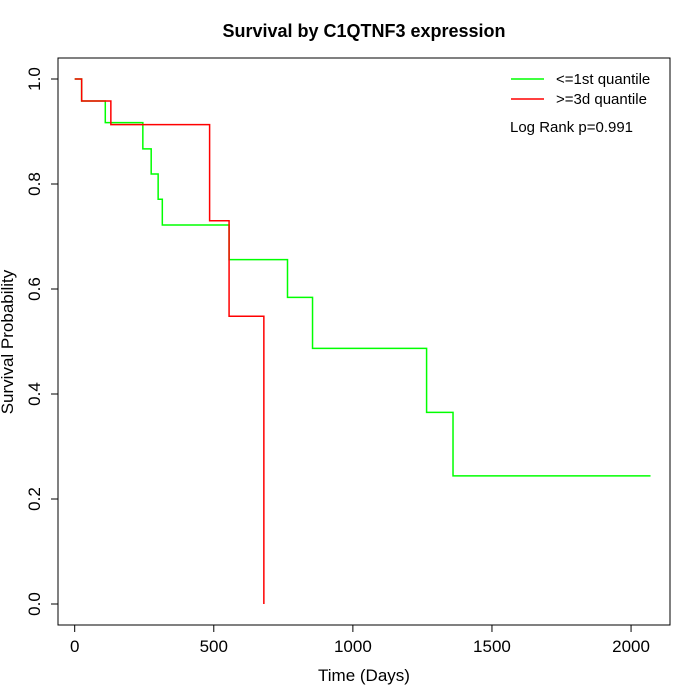 The height and width of the screenshot is (700, 700). I want to click on y-tick-label: 0.6, so click(34, 289).